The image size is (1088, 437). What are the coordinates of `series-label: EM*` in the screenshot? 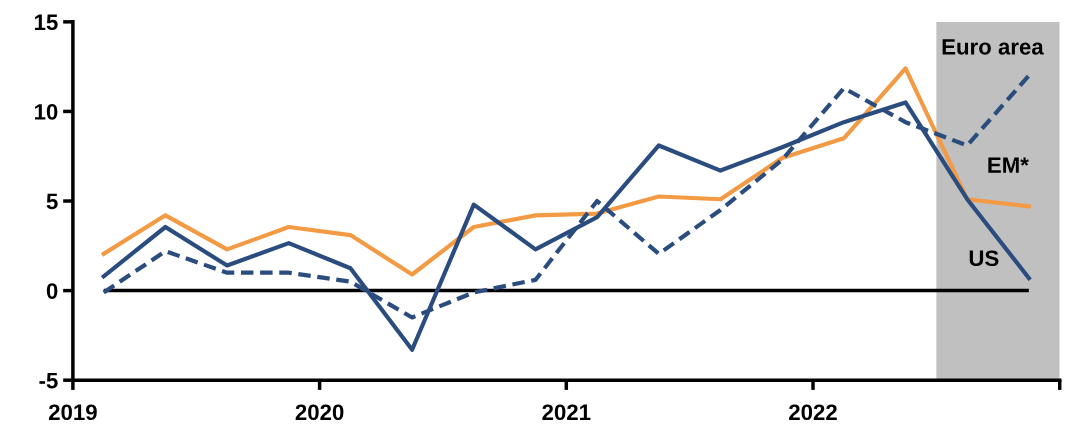 It's located at (1008, 165).